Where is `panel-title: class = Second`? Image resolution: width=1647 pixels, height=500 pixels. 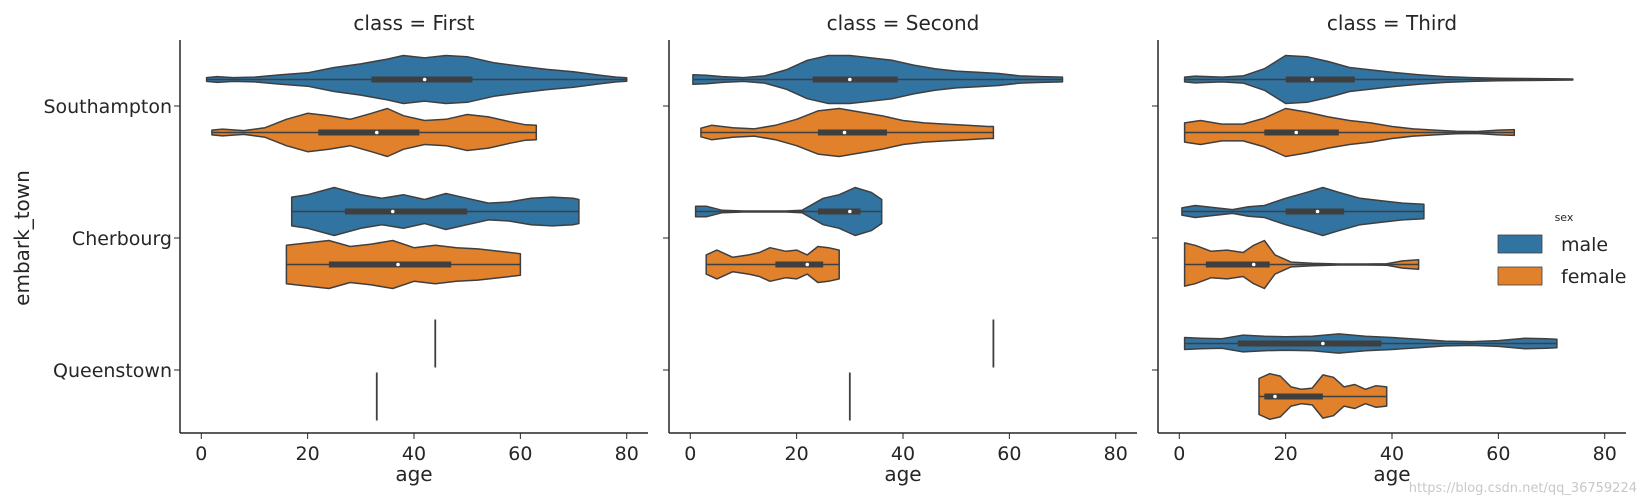 panel-title: class = Second is located at coordinates (903, 23).